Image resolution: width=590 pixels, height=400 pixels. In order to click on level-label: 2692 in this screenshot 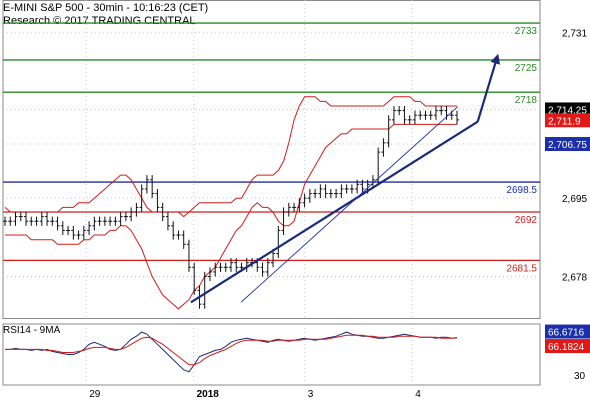, I will do `click(526, 220)`.